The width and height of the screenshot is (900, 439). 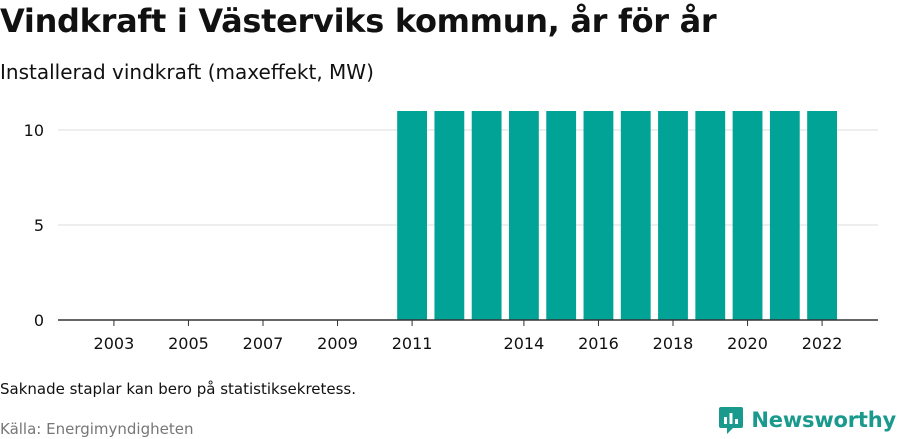 What do you see at coordinates (747, 343) in the screenshot?
I see `x-tick-label: 2020` at bounding box center [747, 343].